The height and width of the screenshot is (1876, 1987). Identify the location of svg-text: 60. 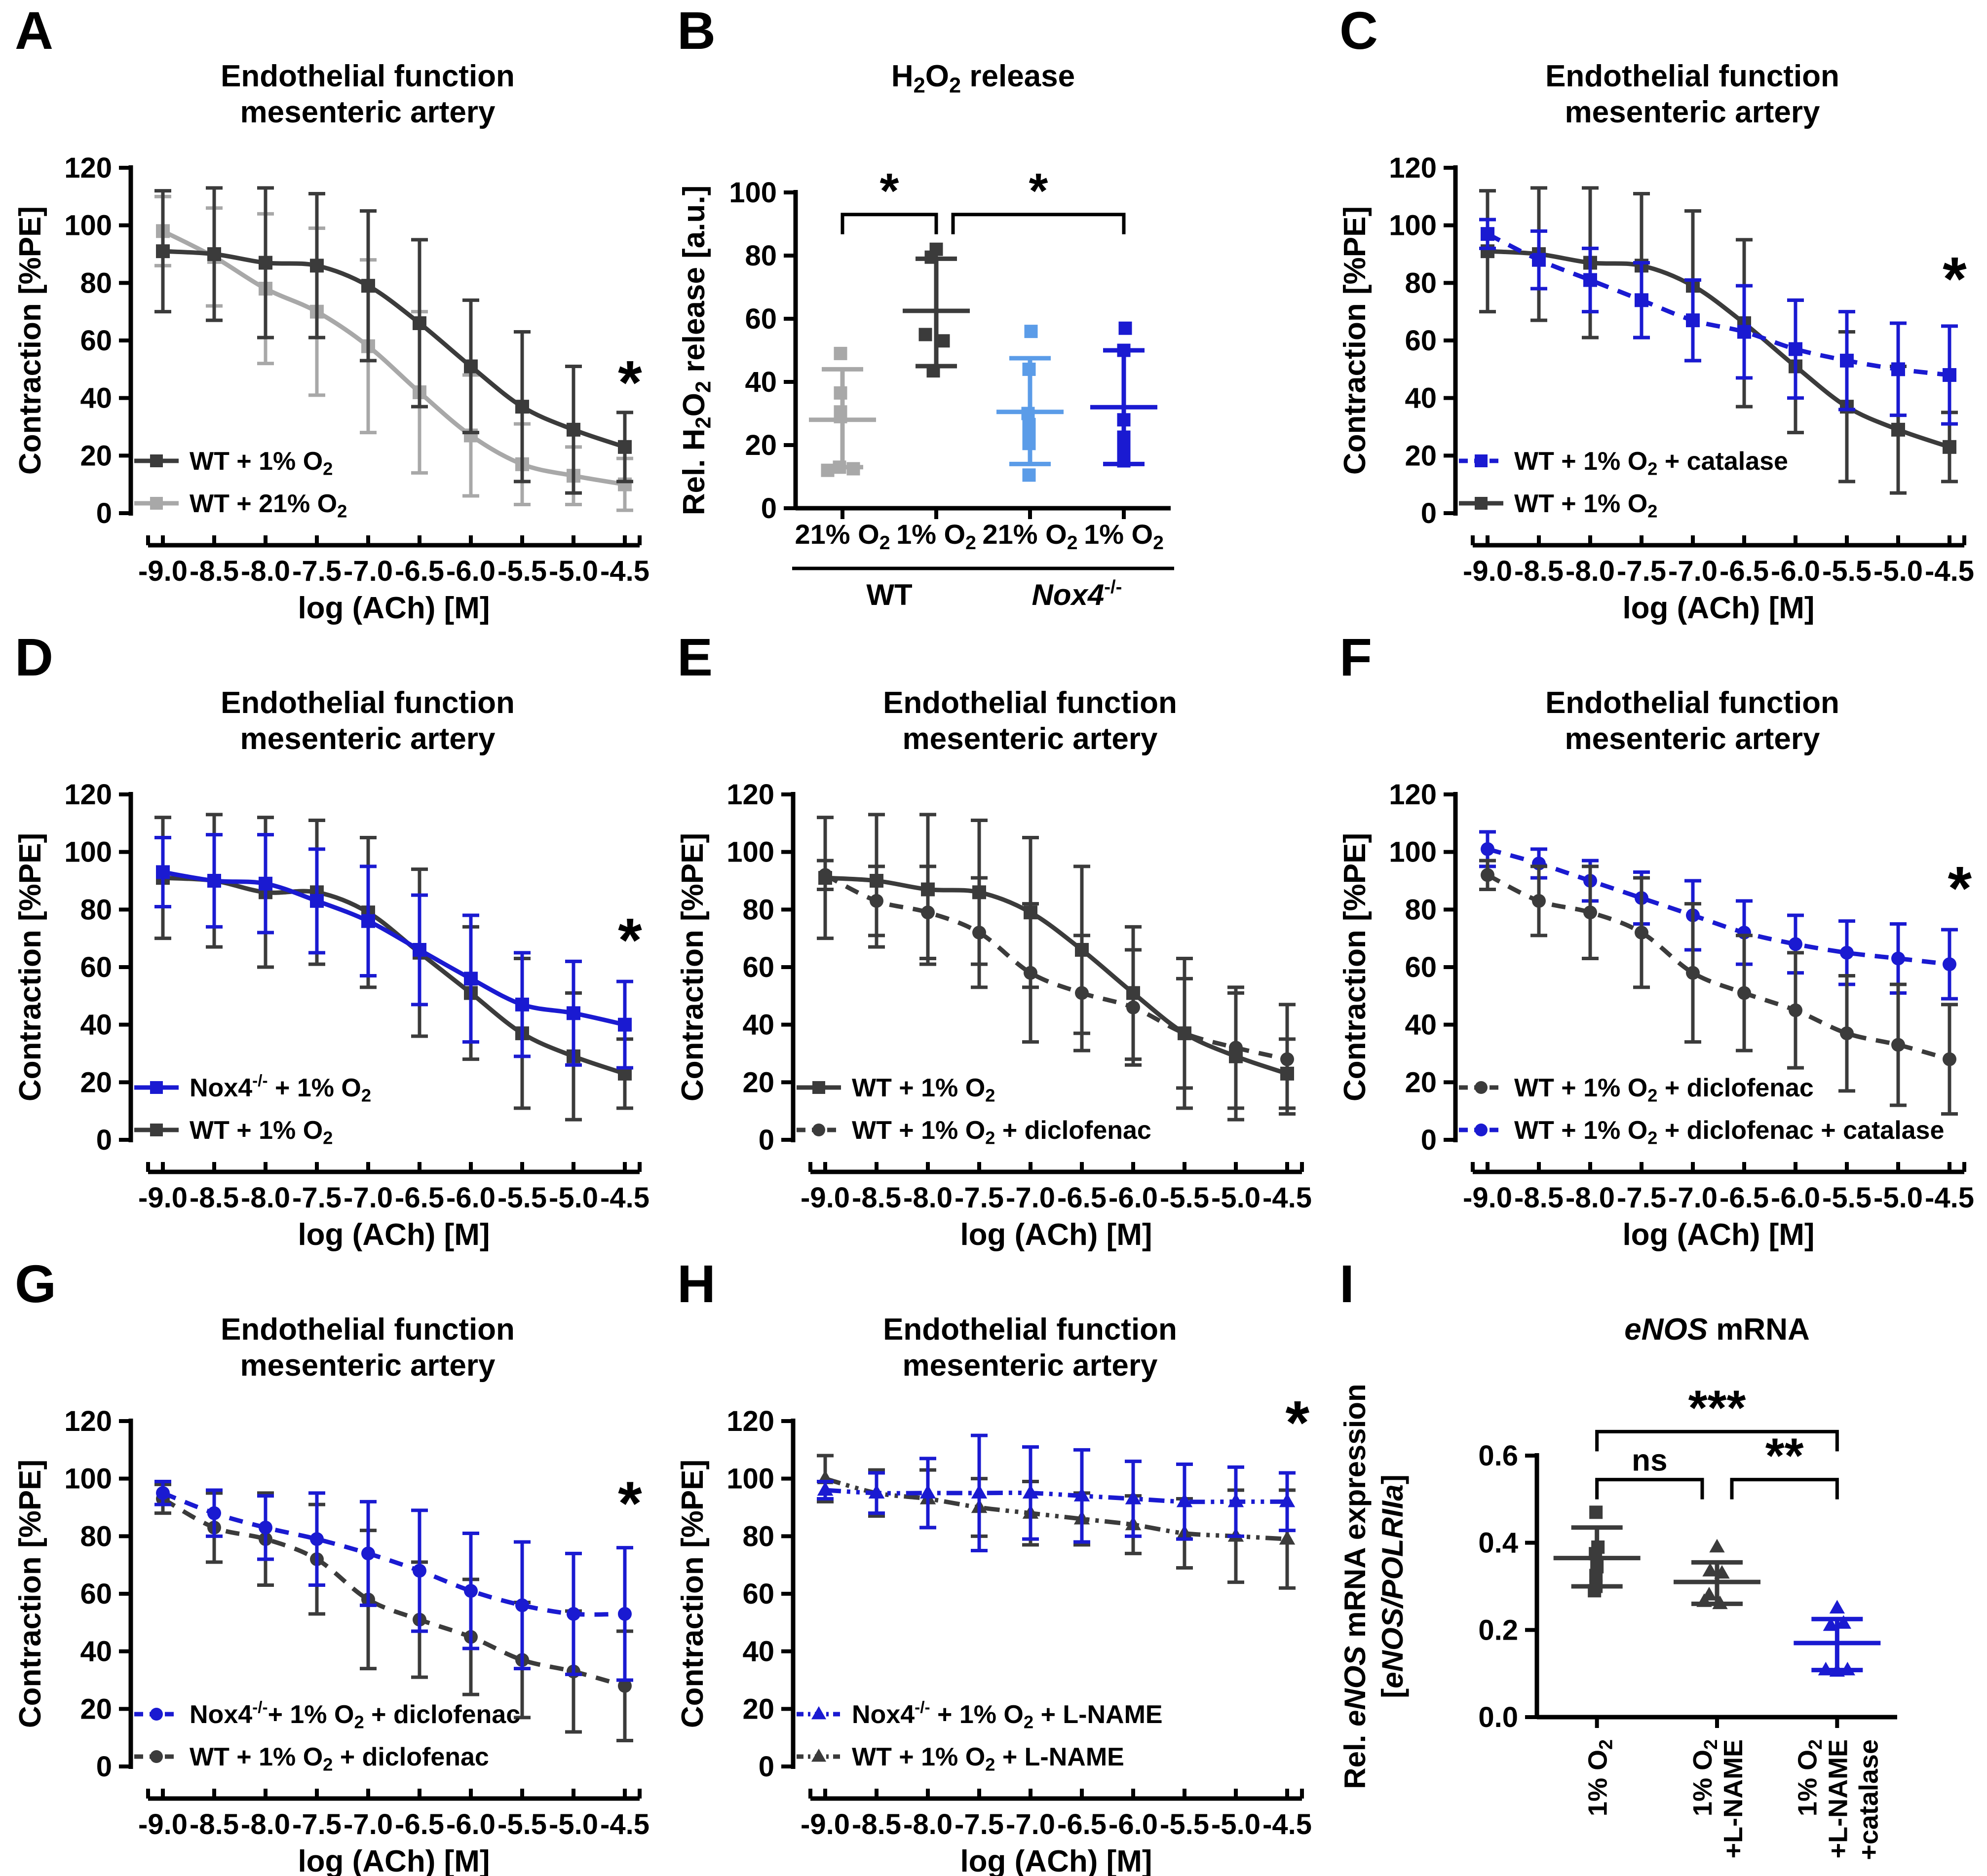
(761, 319).